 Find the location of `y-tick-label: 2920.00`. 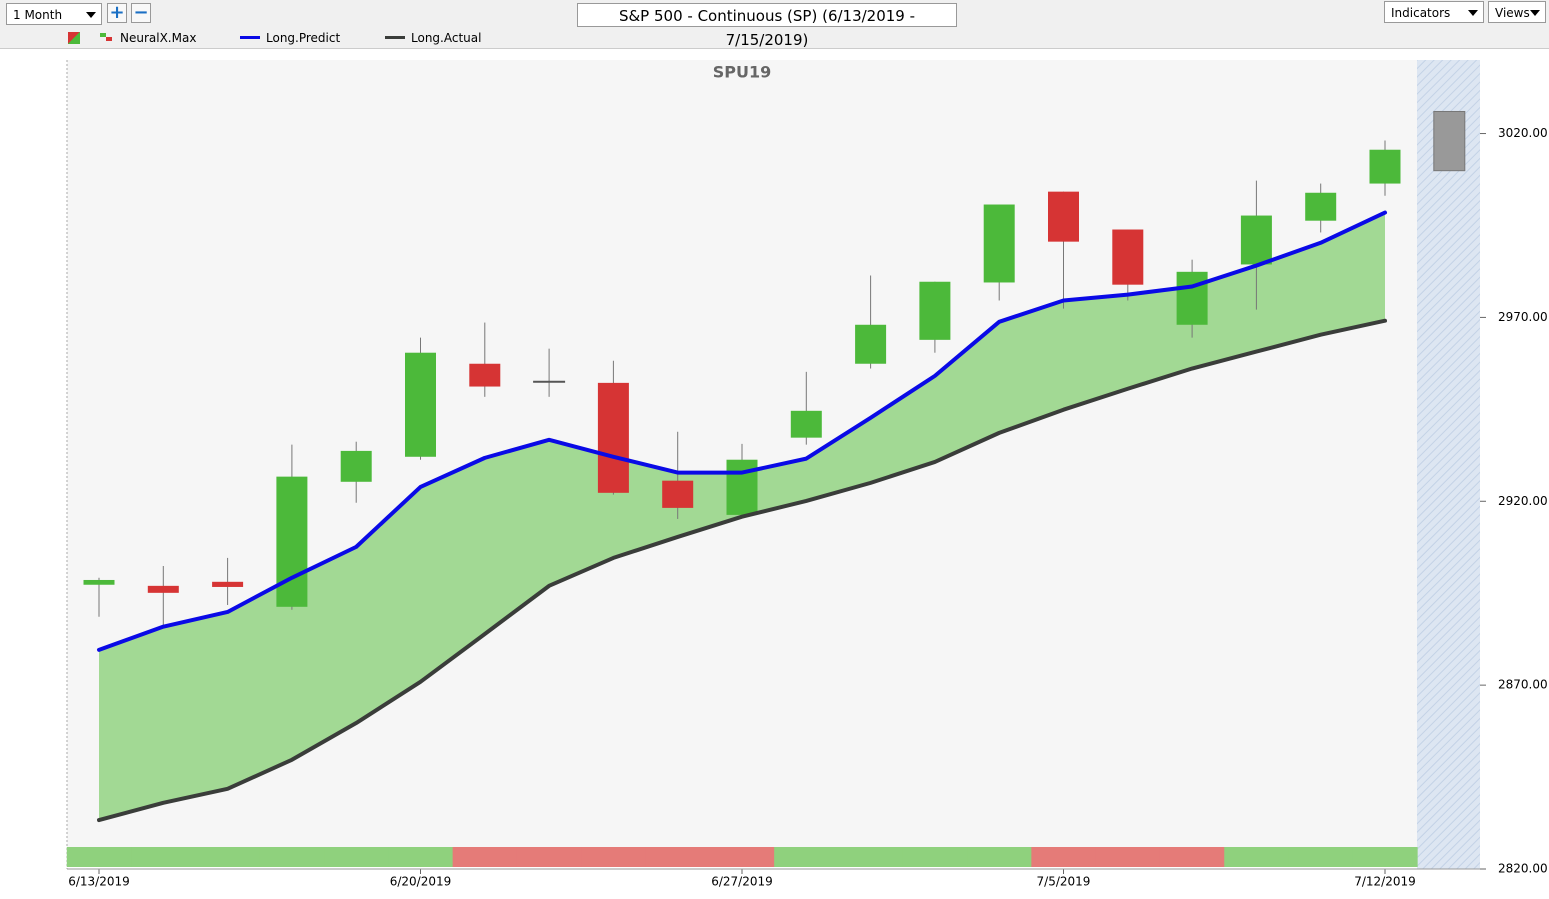

y-tick-label: 2920.00 is located at coordinates (1523, 501).